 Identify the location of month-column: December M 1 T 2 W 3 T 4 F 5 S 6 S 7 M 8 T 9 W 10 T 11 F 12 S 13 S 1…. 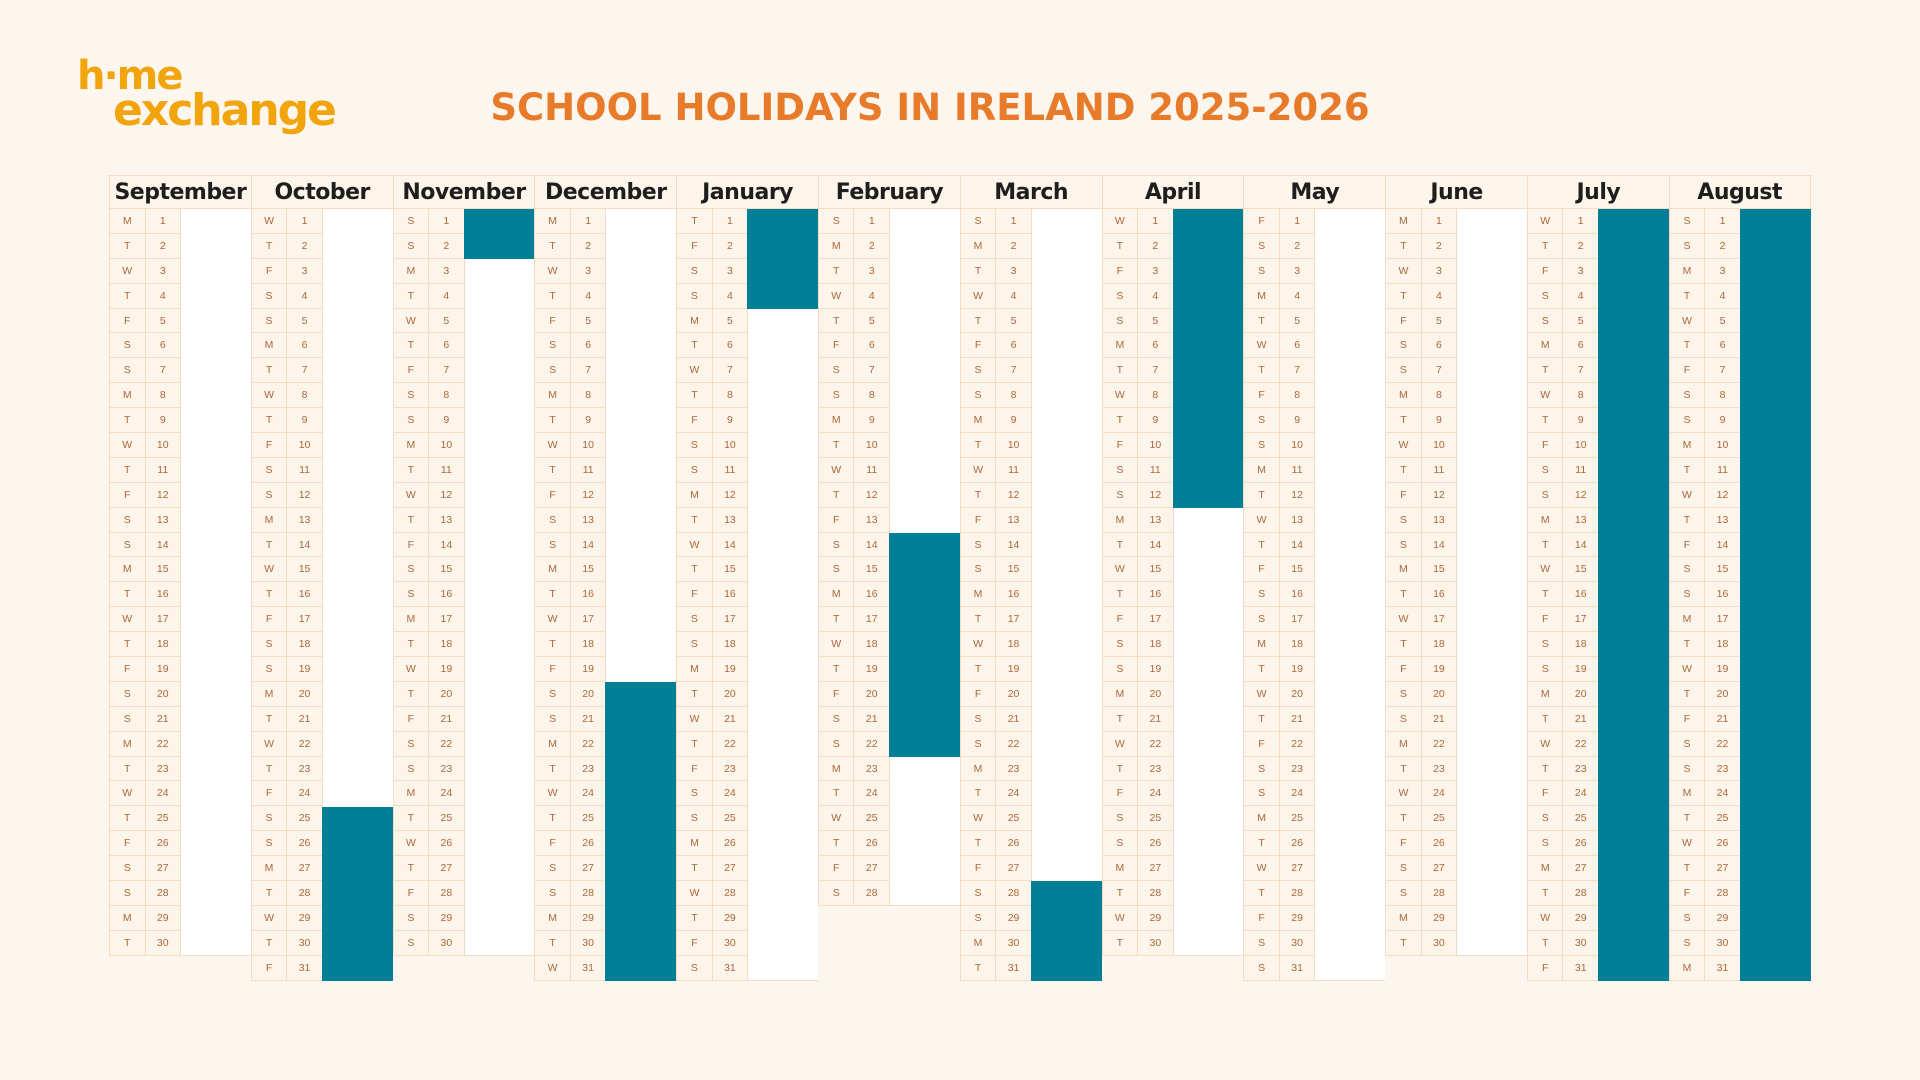
(605, 578).